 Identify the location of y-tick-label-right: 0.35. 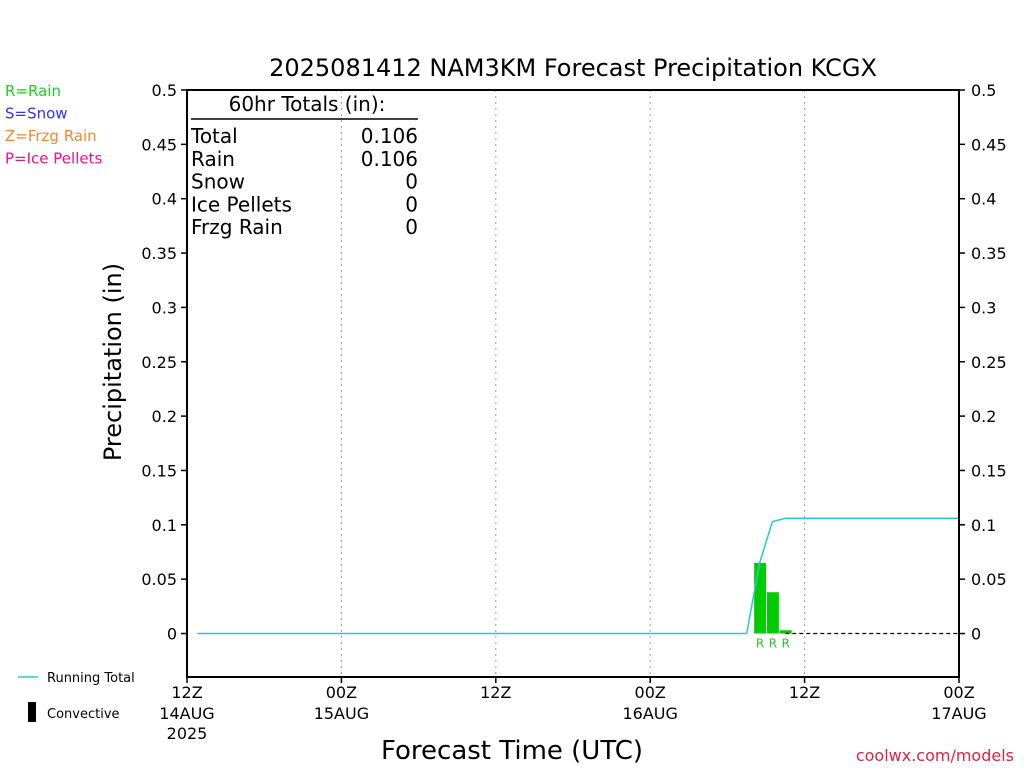
(989, 253).